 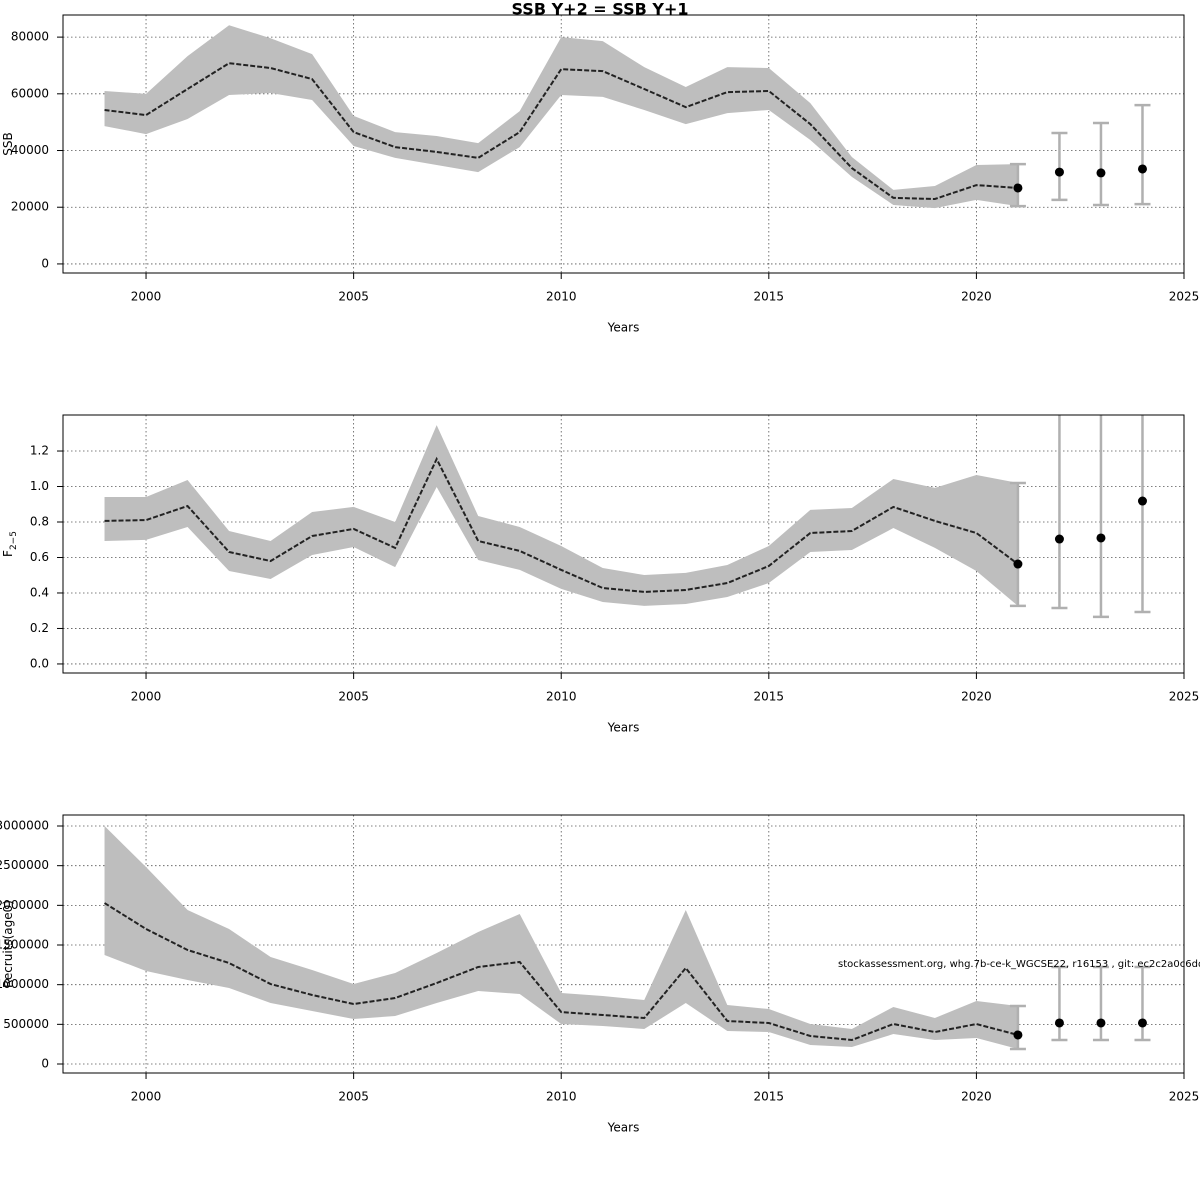 What do you see at coordinates (39, 486) in the screenshot?
I see `y-tick-label: 1.0` at bounding box center [39, 486].